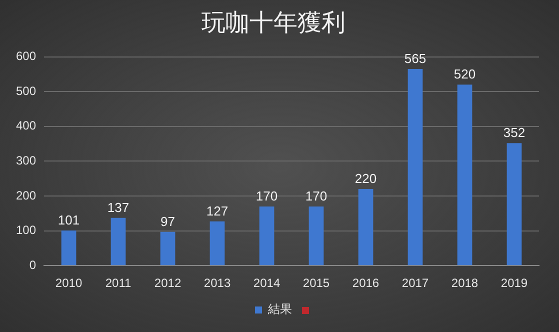 The width and height of the screenshot is (559, 332). I want to click on x-tick-label: 2012, so click(168, 283).